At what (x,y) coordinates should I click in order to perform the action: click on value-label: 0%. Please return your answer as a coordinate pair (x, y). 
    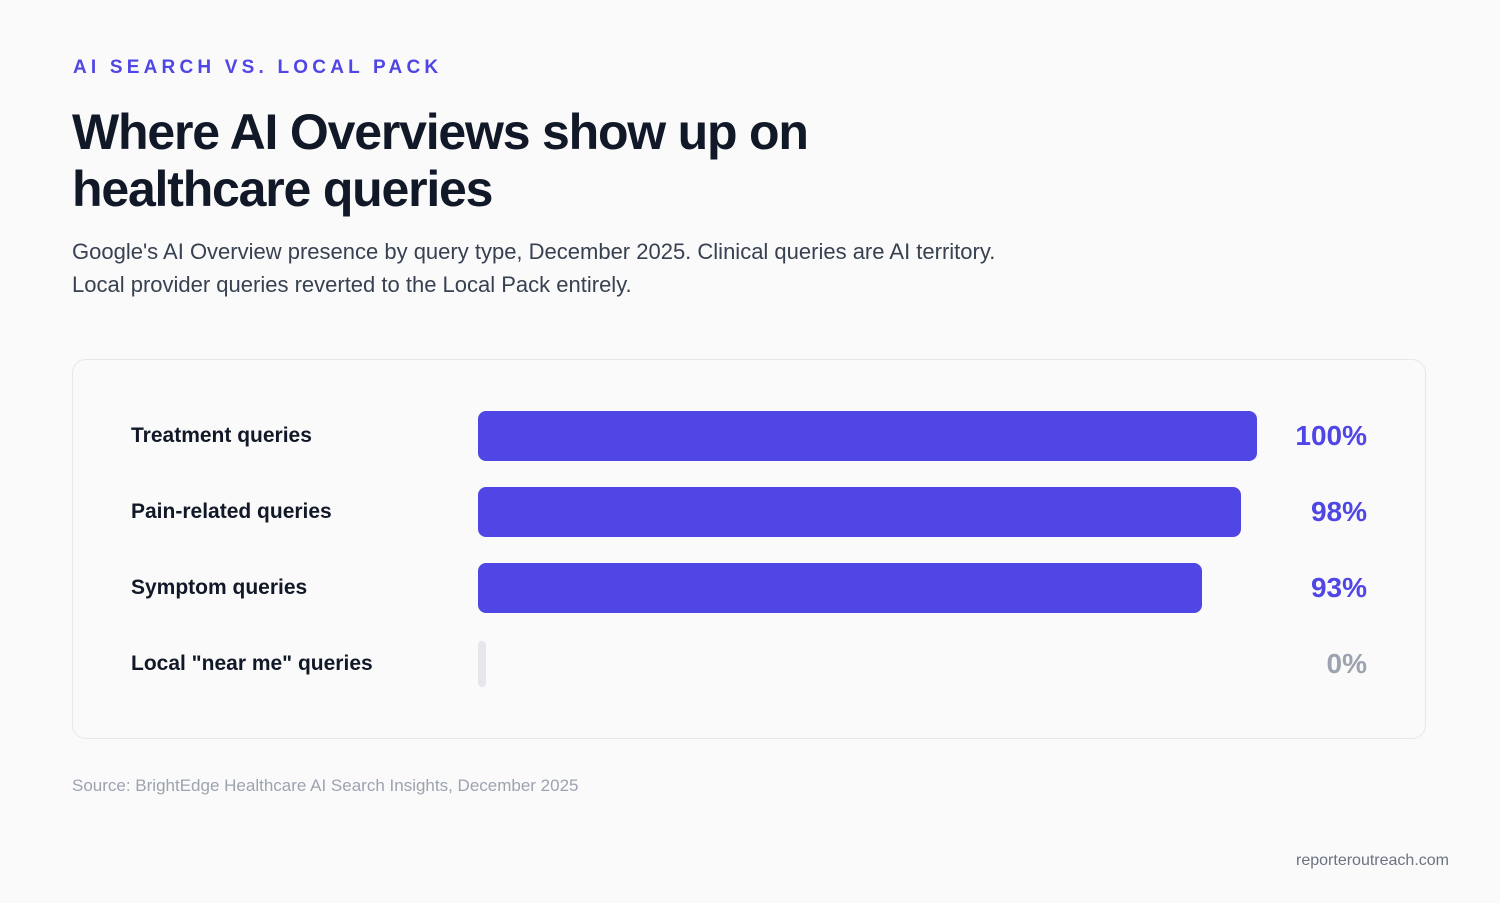
    Looking at the image, I should click on (1346, 663).